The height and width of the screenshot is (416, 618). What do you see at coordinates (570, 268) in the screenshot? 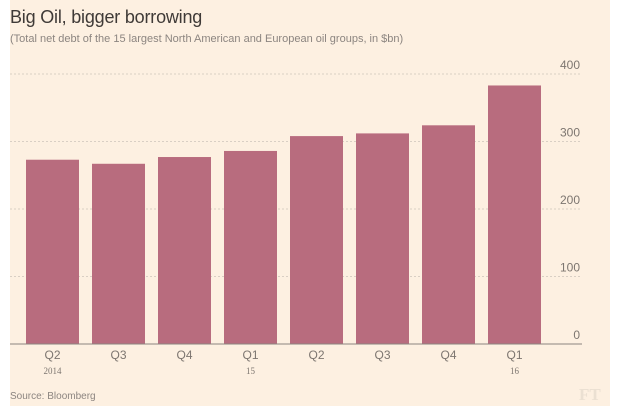
I see `y-tick-label: 100` at bounding box center [570, 268].